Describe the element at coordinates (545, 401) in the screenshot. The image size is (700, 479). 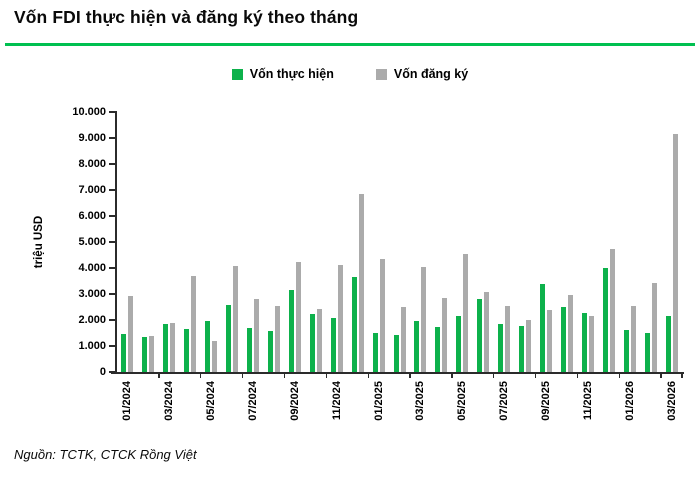
I see `x-axis-tick-label: 09/2025` at that location.